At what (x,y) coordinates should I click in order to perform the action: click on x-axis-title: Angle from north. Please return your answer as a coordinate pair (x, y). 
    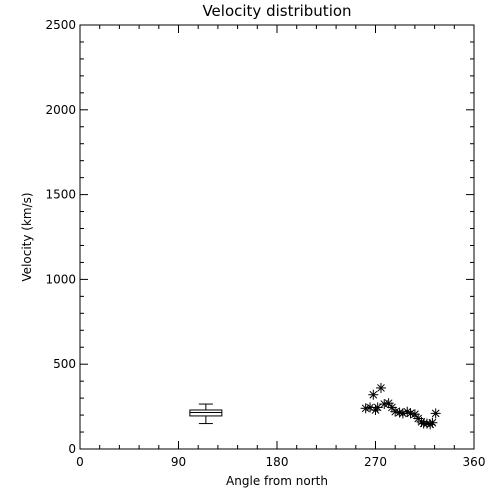
    Looking at the image, I should click on (277, 481).